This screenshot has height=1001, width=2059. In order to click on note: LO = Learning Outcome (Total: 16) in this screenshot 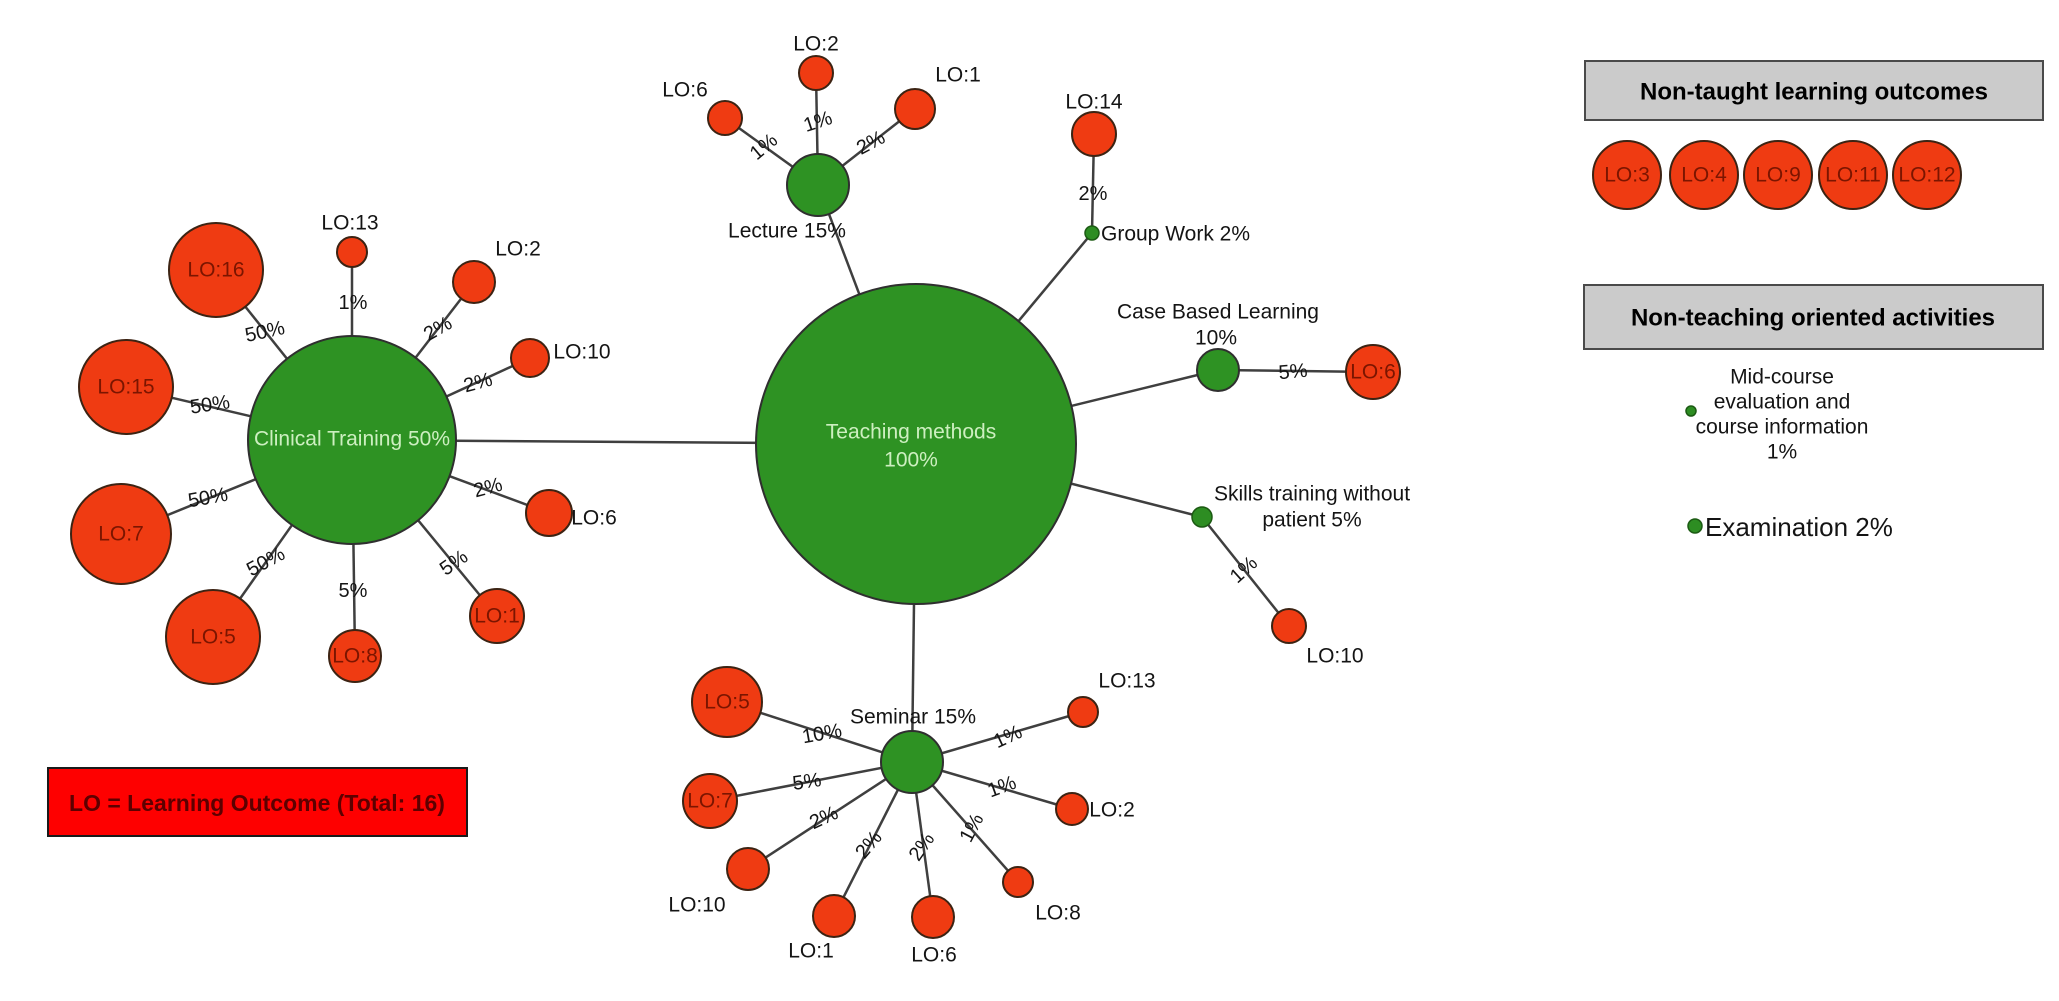, I will do `click(257, 802)`.